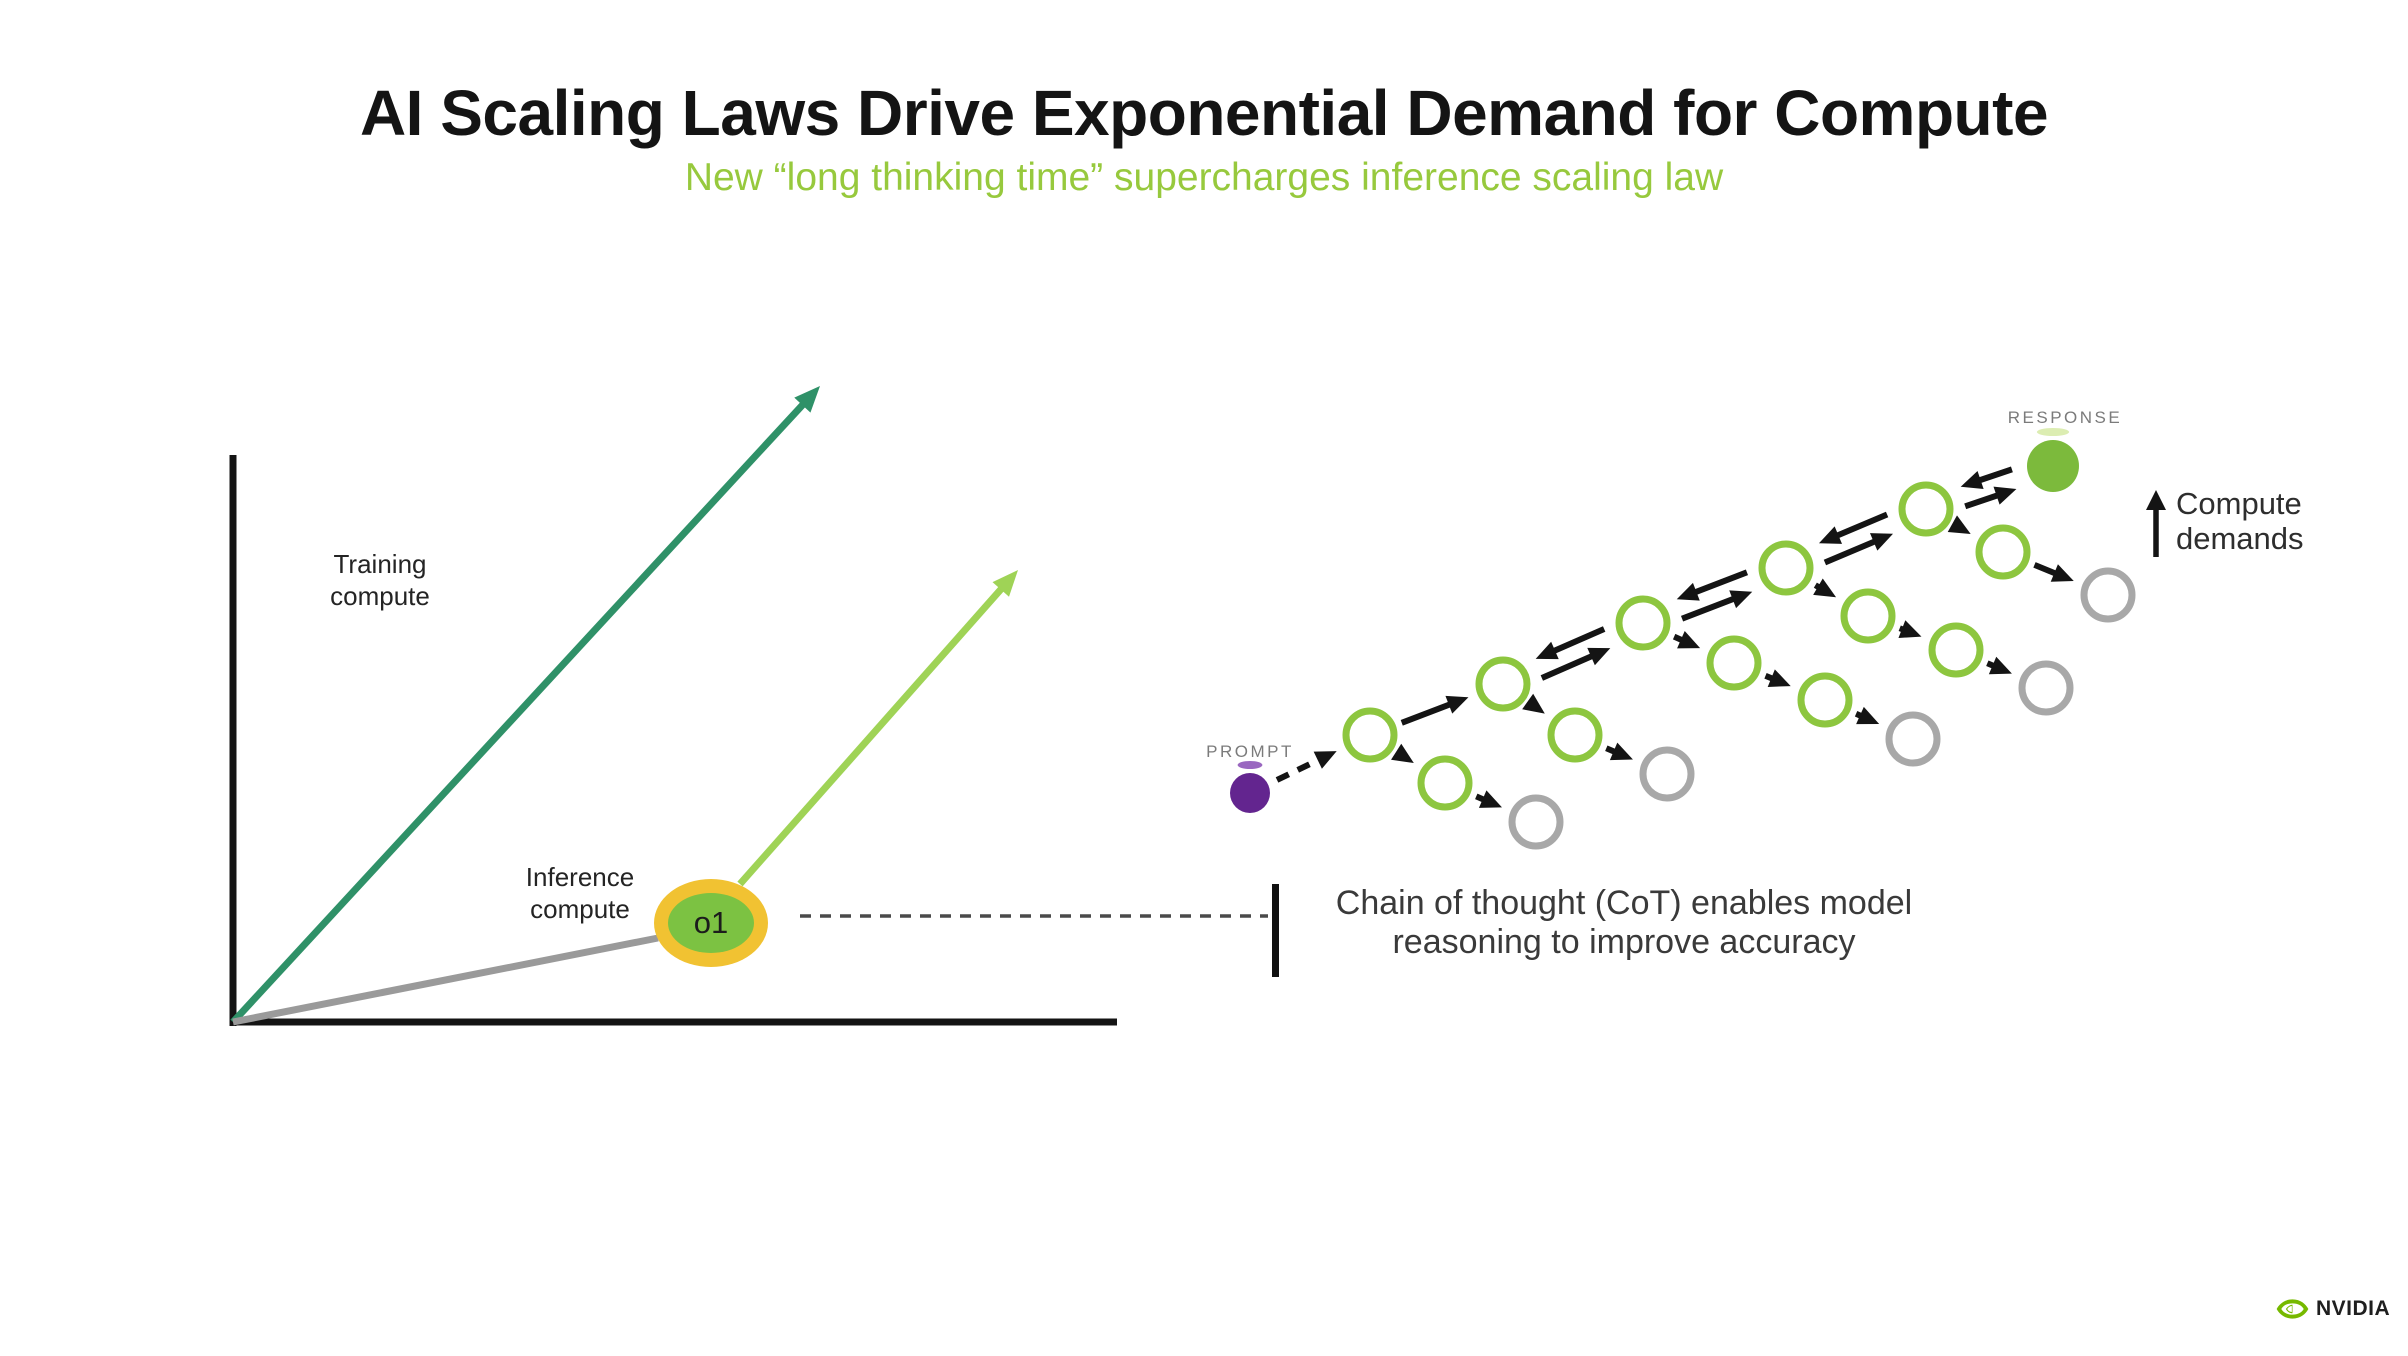 The width and height of the screenshot is (2408, 1356). Describe the element at coordinates (1959, 524) in the screenshot. I see `tree-edge-n5-b5` at that location.